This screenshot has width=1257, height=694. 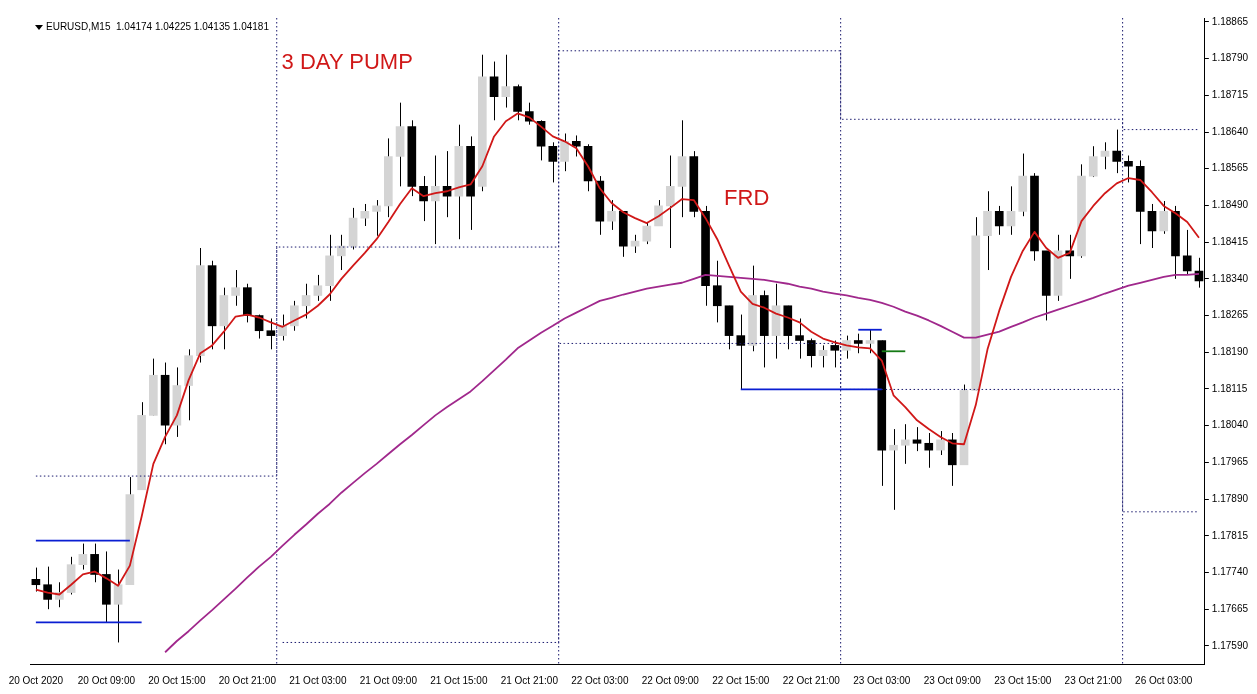 What do you see at coordinates (811, 680) in the screenshot?
I see `x-tick-label: 22 Oct 21:00` at bounding box center [811, 680].